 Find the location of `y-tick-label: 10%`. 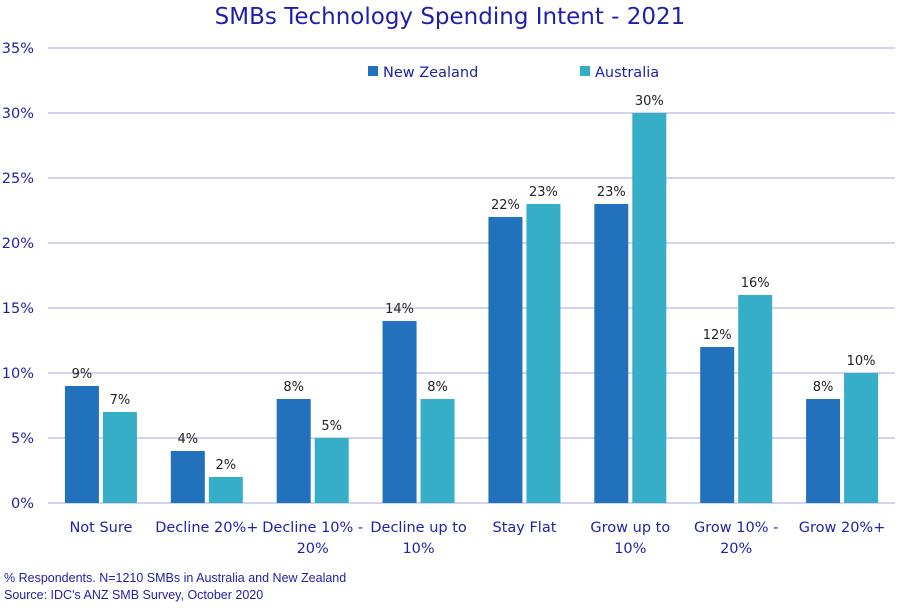

y-tick-label: 10% is located at coordinates (18, 374).